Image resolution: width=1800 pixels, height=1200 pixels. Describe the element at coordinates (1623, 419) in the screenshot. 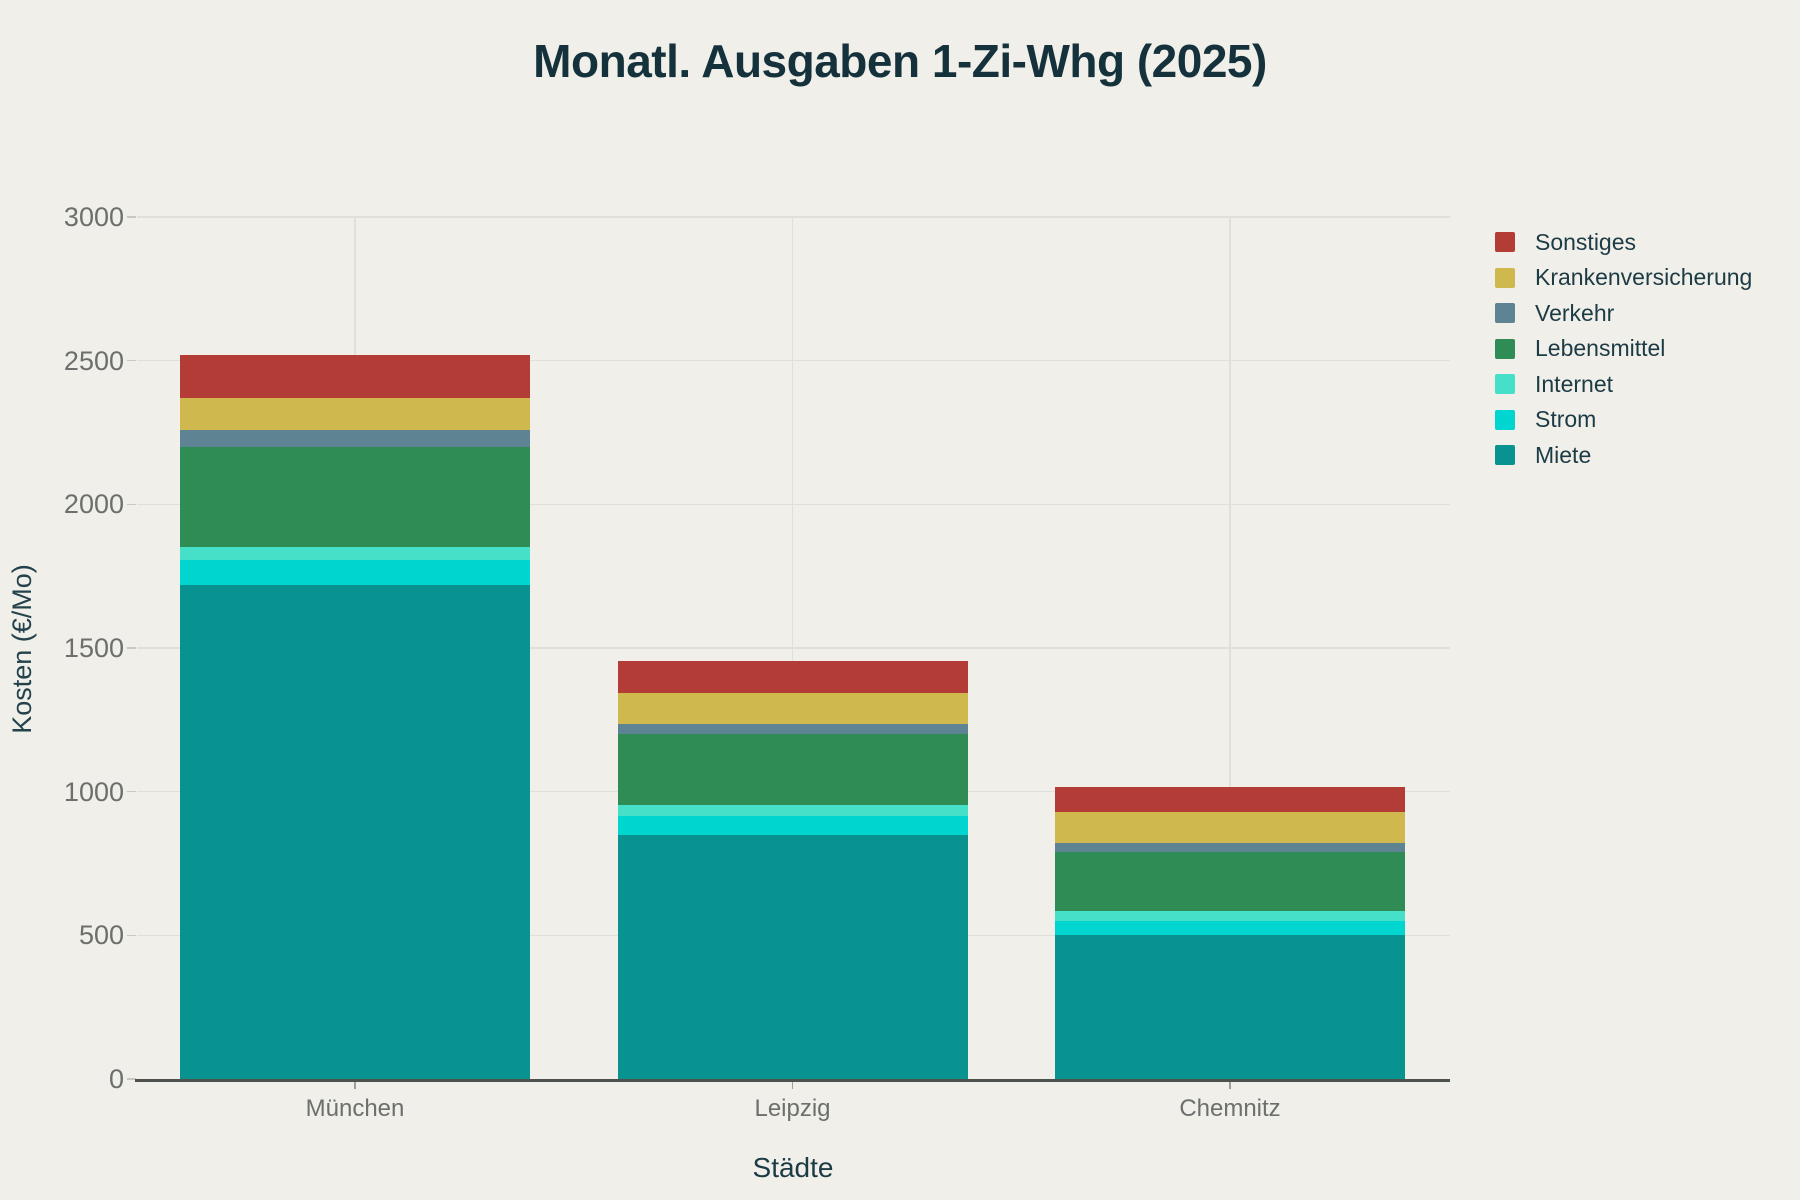

I see `legend-item-strom: Strom` at that location.